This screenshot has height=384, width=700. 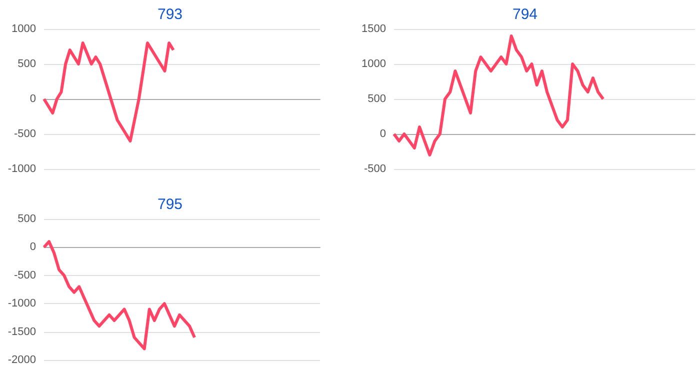 What do you see at coordinates (525, 14) in the screenshot?
I see `chart-title: 794` at bounding box center [525, 14].